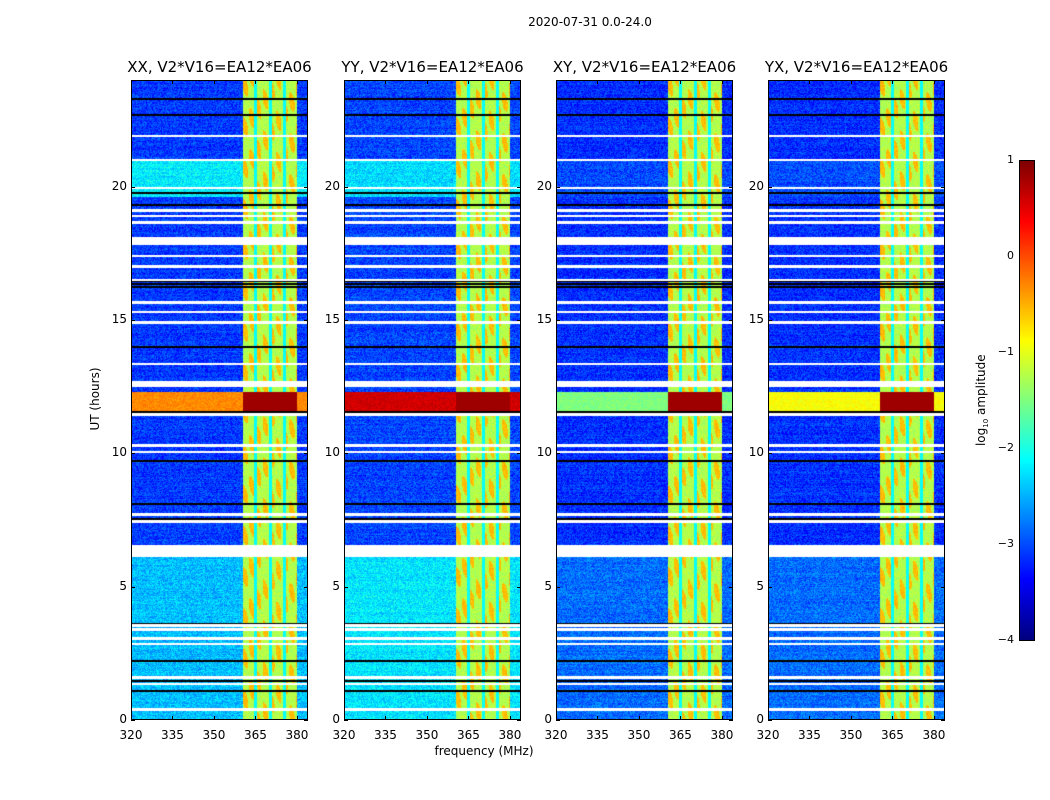 The width and height of the screenshot is (1050, 800). What do you see at coordinates (95, 399) in the screenshot?
I see `y-axis-label: UT (hours)` at bounding box center [95, 399].